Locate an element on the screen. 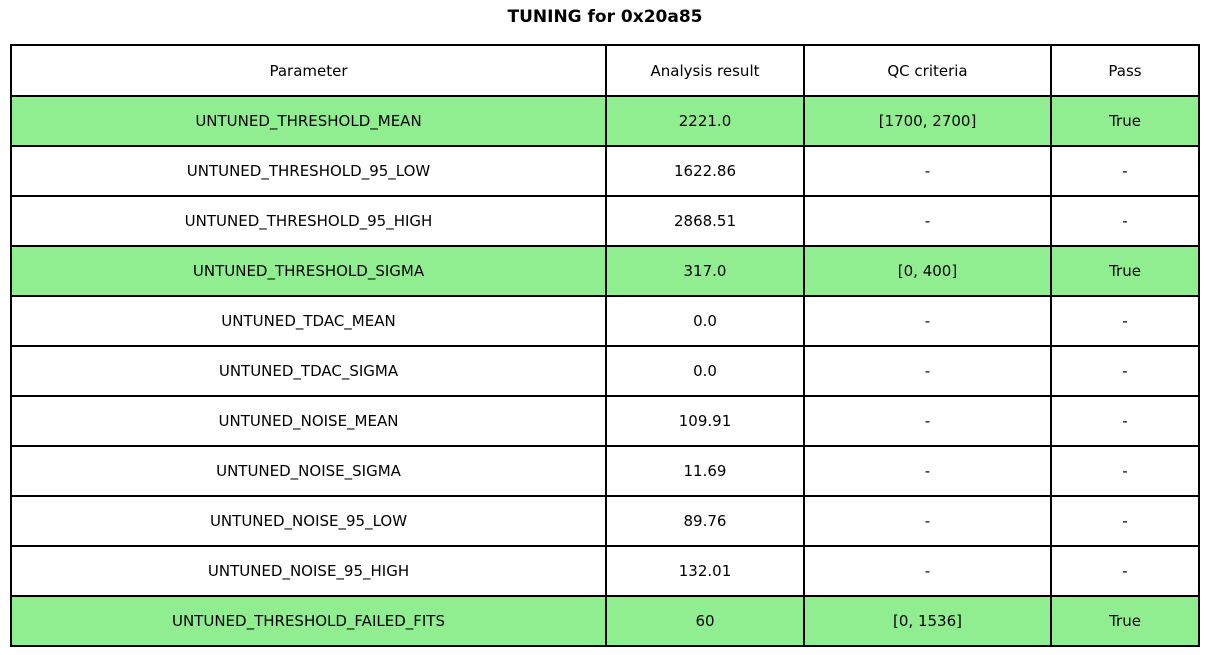 The height and width of the screenshot is (655, 1210). result-cell: 60 is located at coordinates (705, 621).